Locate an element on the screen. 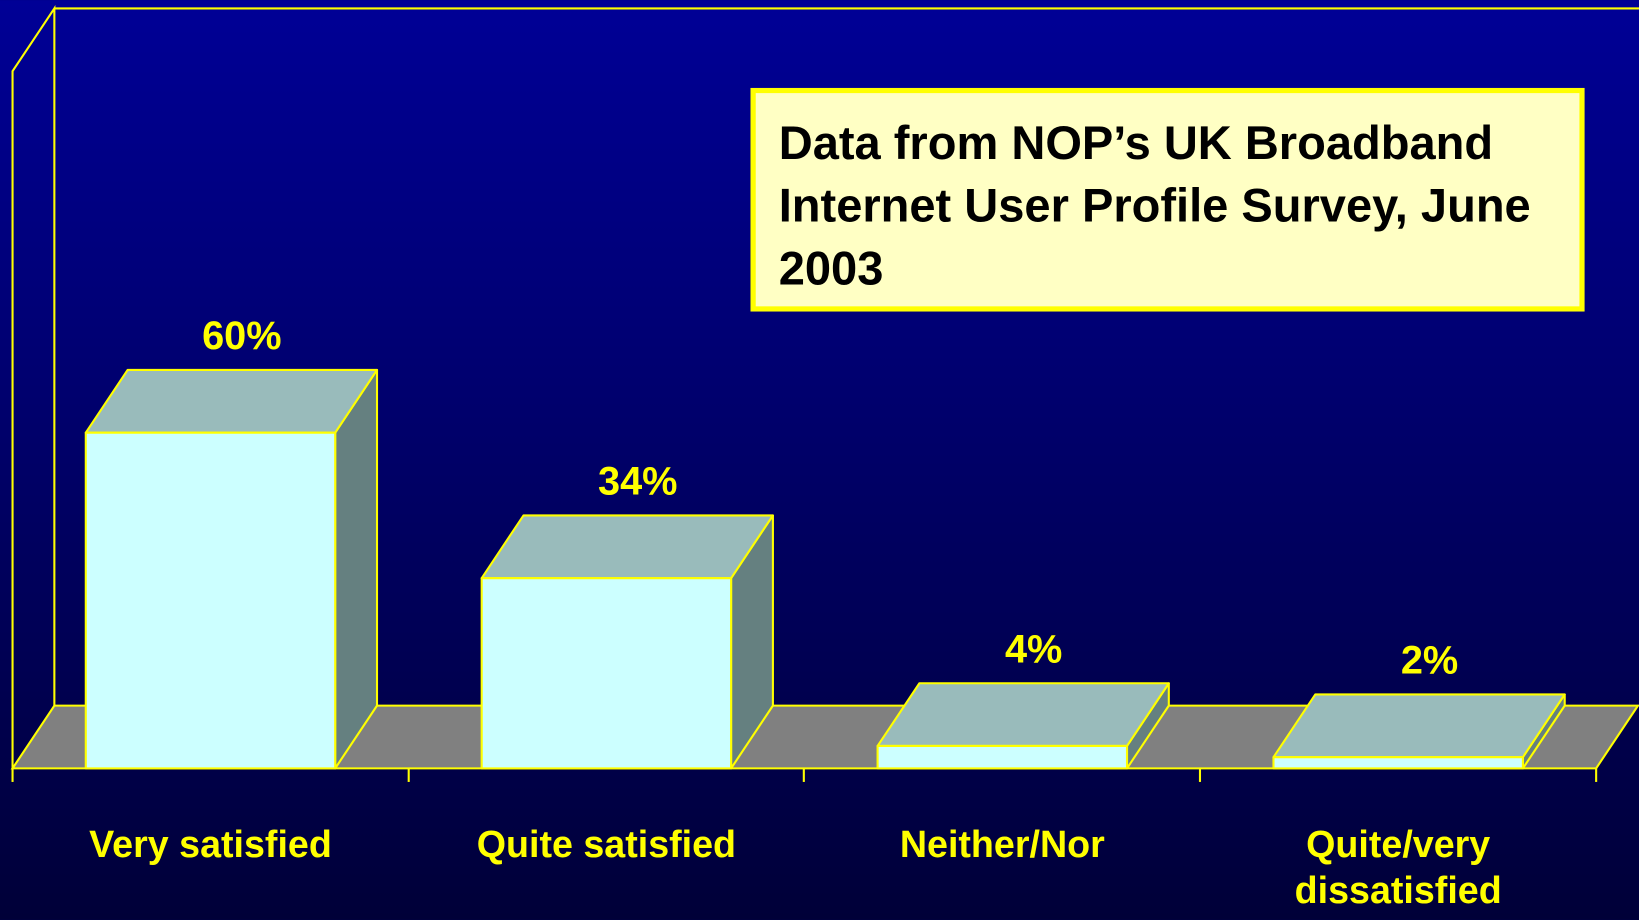 The width and height of the screenshot is (1639, 920). x-tick-label-box: Quite/very dissatisfied is located at coordinates (1398, 867).